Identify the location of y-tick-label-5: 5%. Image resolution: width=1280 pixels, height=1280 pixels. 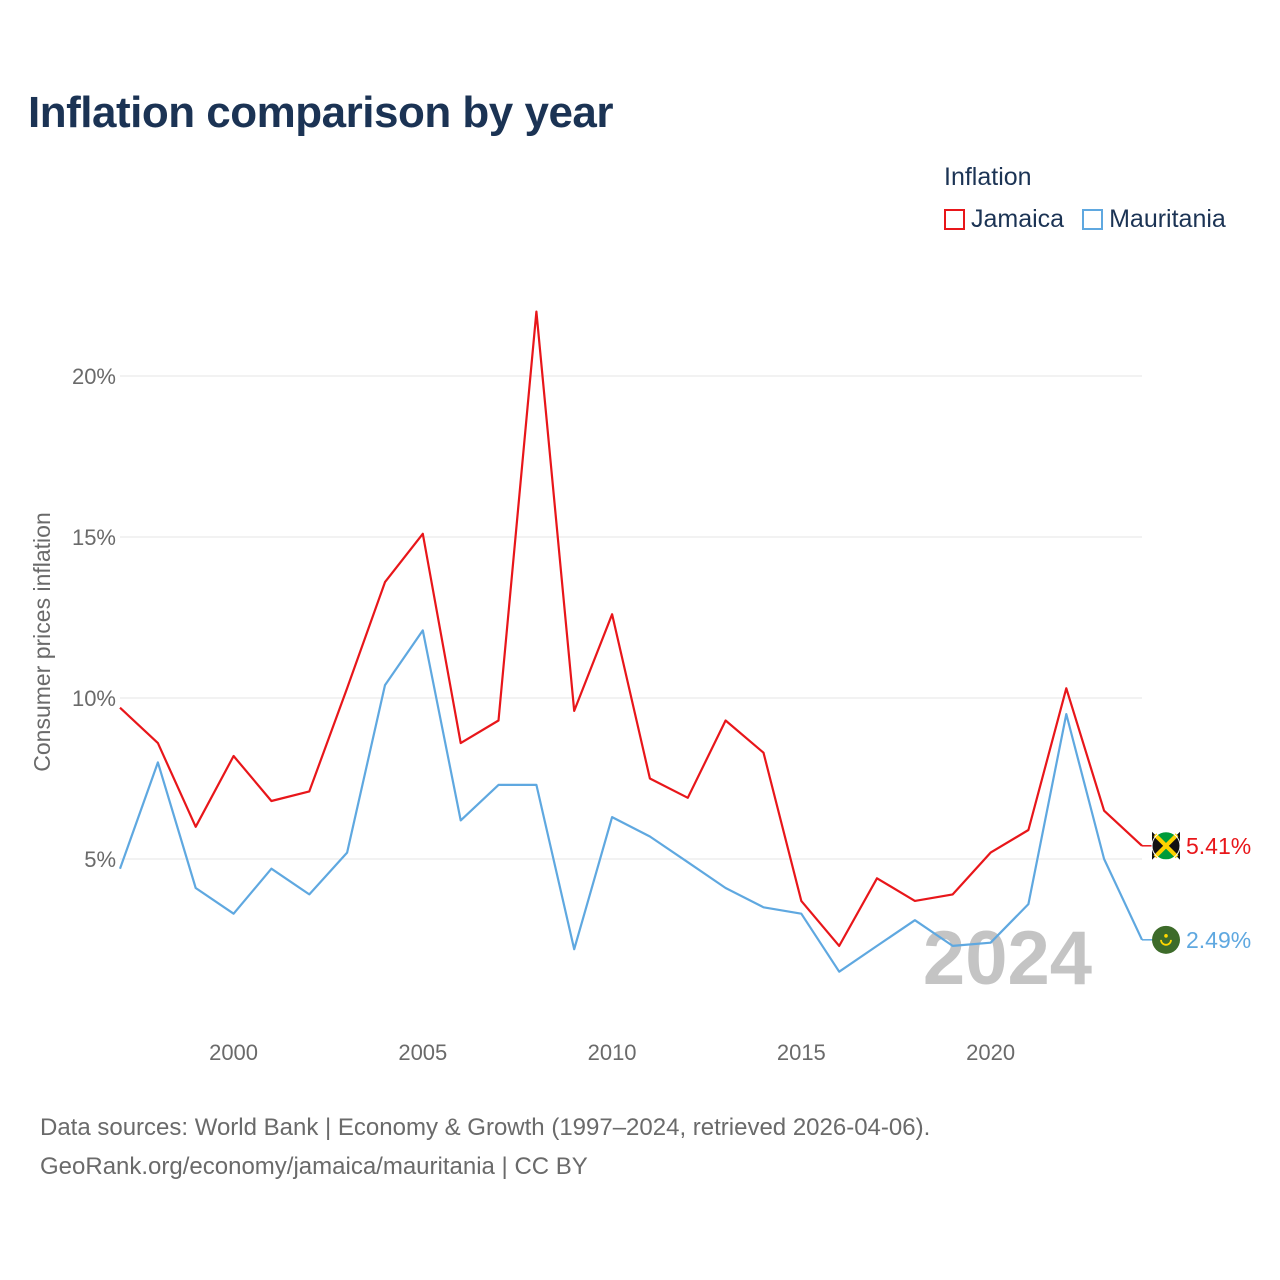
(100, 859).